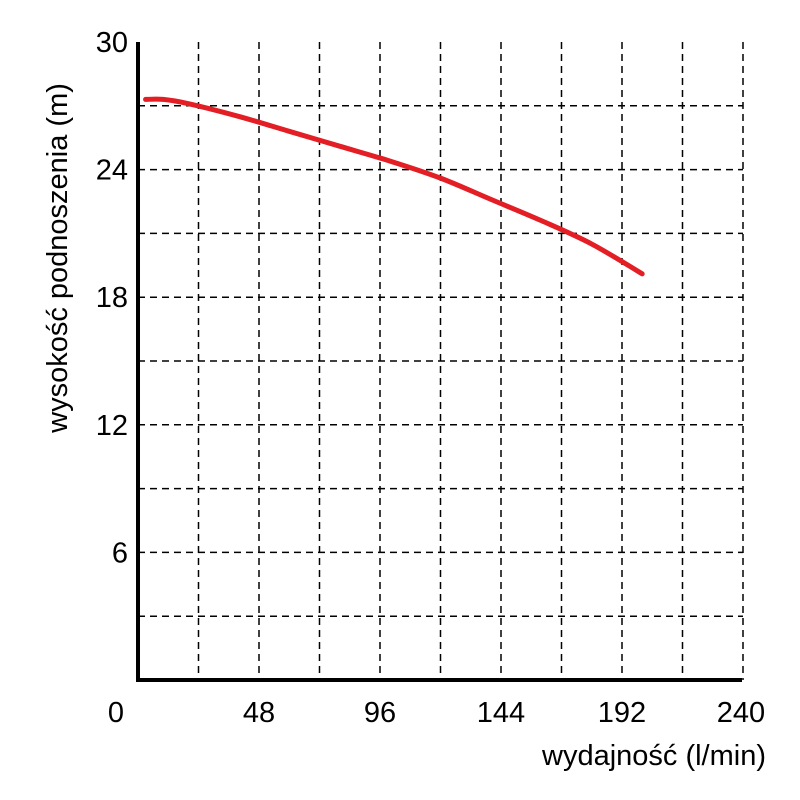 This screenshot has width=800, height=800. What do you see at coordinates (112, 171) in the screenshot?
I see `y-tick-label: 24` at bounding box center [112, 171].